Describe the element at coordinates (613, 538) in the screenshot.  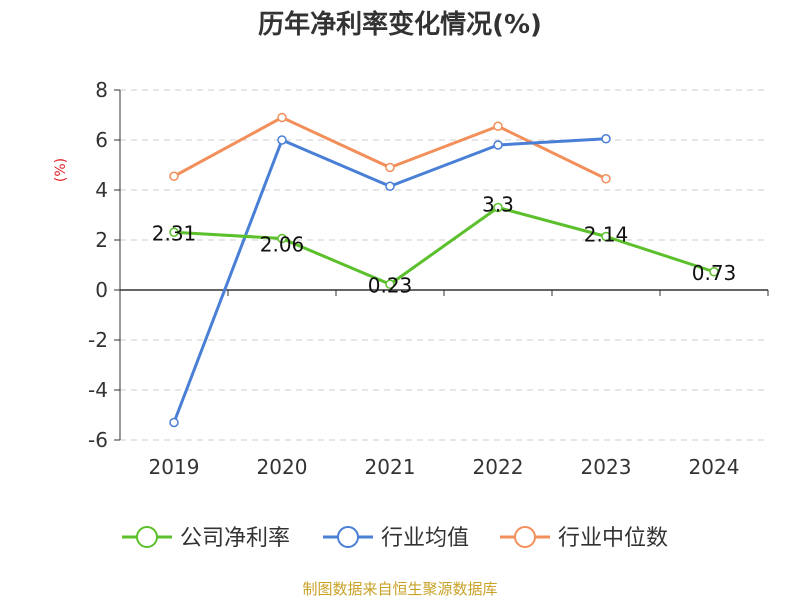
I see `legend-label: 行业中位数` at that location.